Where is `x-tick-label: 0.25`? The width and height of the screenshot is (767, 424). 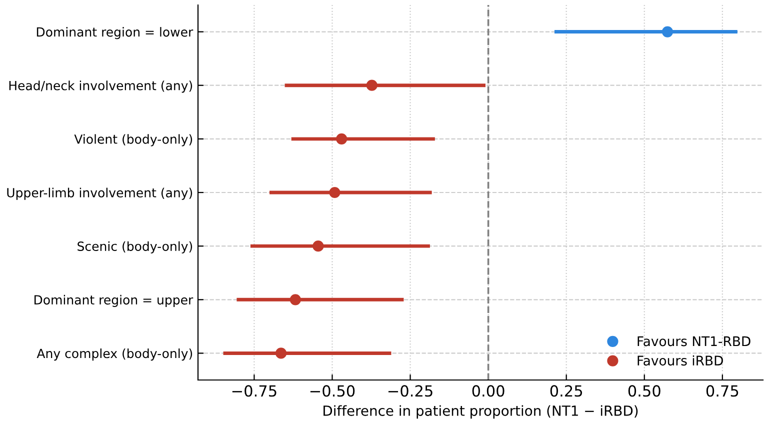 x-tick-label: 0.25 is located at coordinates (566, 391).